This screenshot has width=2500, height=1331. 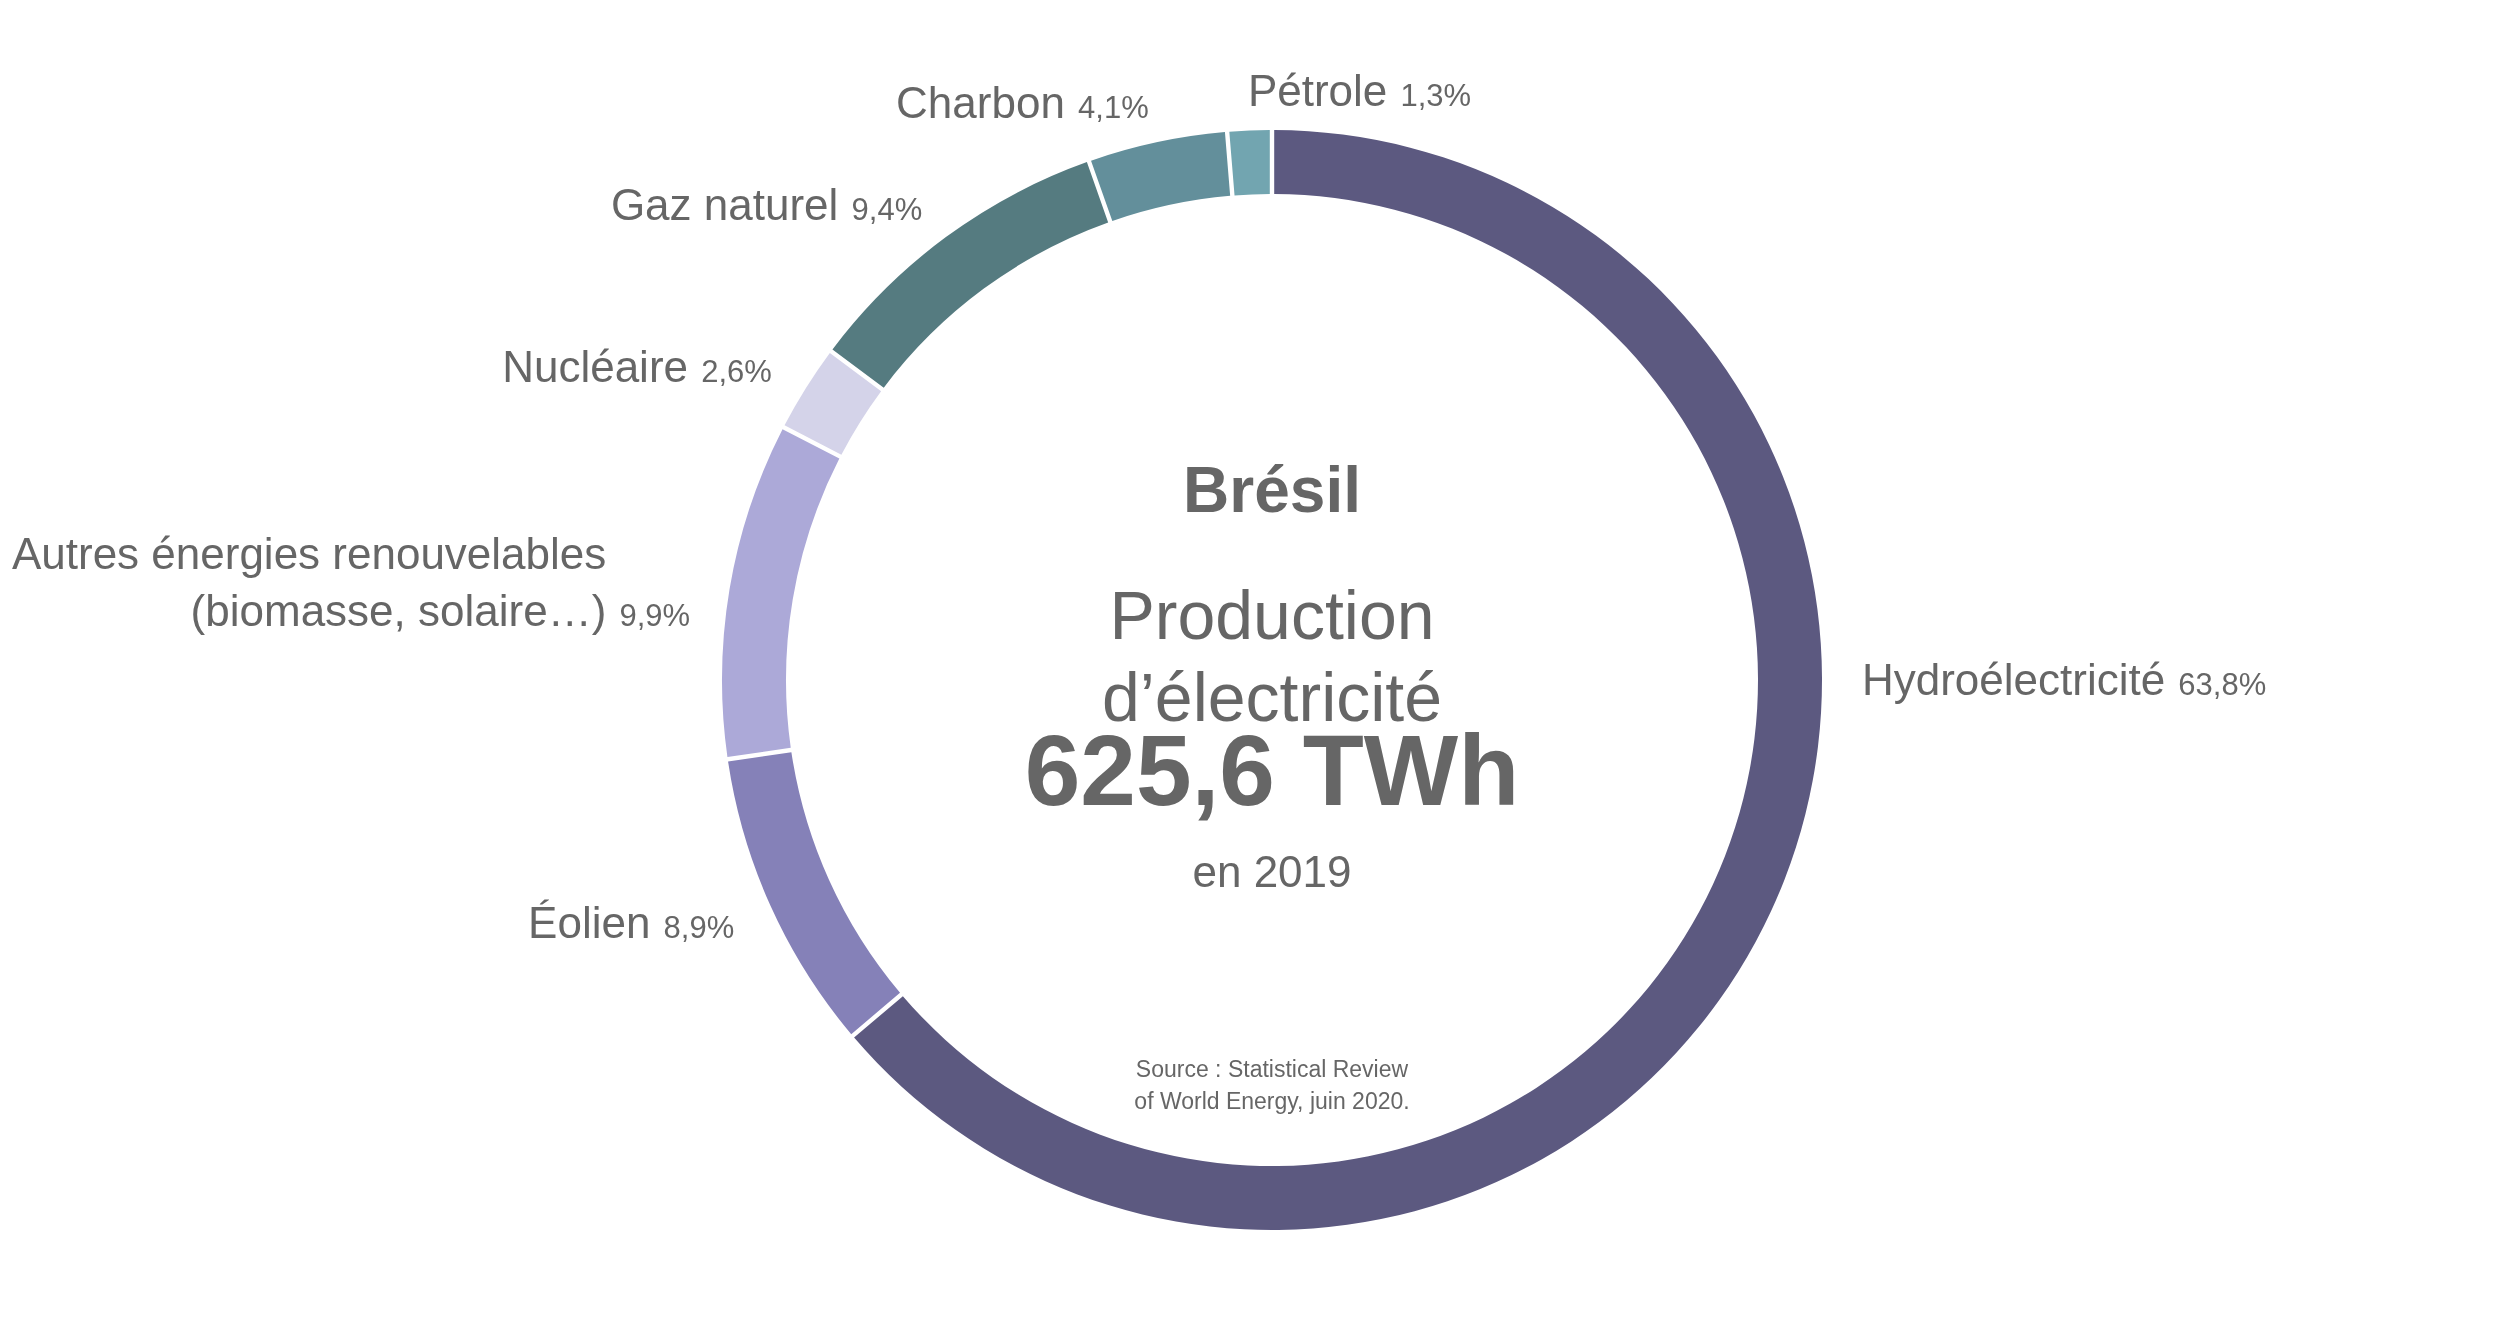 What do you see at coordinates (1272, 490) in the screenshot?
I see `text: Brésil` at bounding box center [1272, 490].